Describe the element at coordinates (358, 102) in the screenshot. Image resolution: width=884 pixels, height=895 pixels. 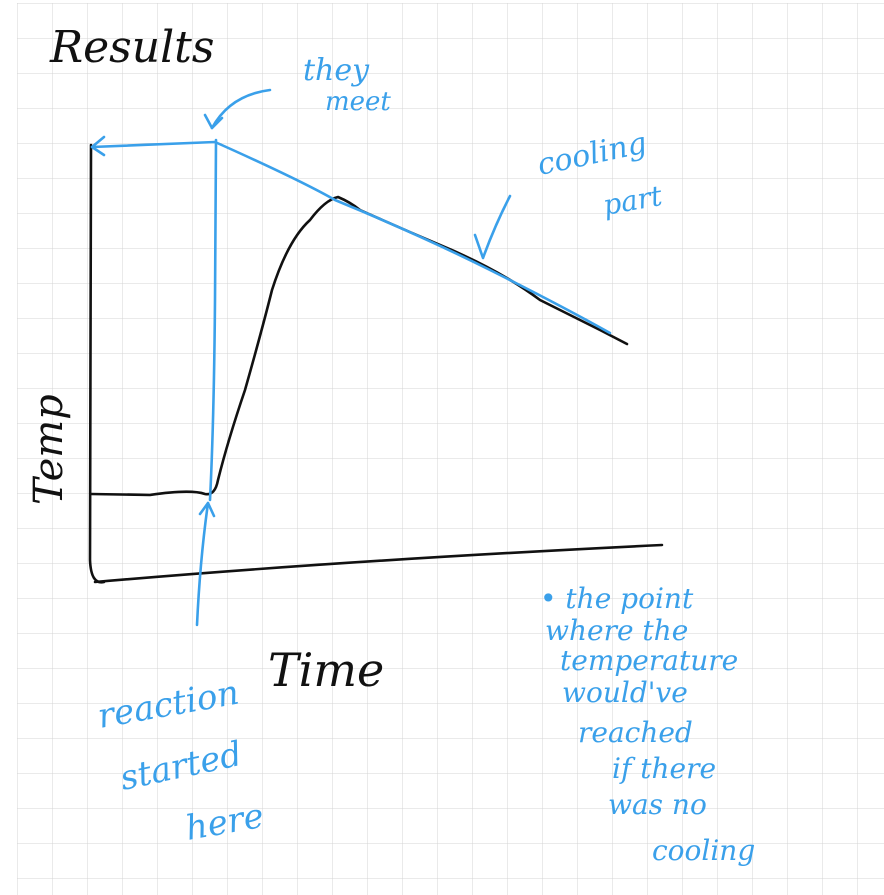
I see `they-meet-line-2: meet` at that location.